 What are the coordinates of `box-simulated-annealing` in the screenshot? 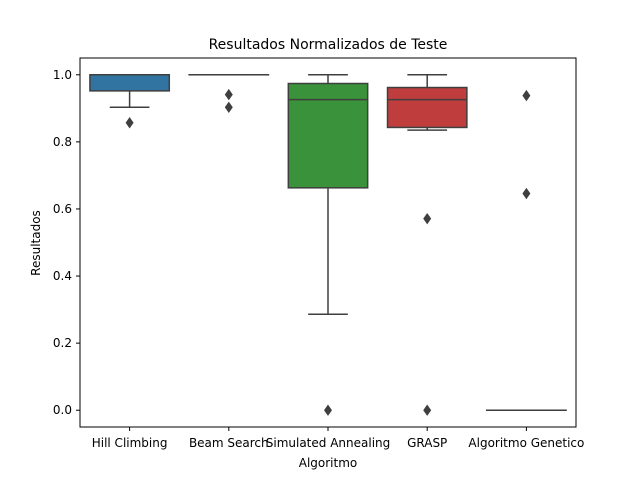 It's located at (328, 135).